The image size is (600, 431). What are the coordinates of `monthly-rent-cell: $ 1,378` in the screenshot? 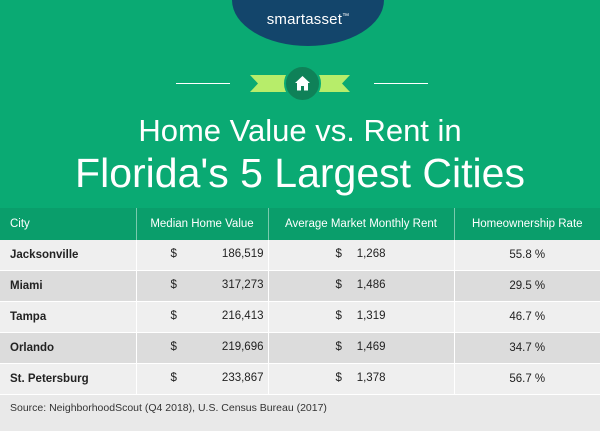 It's located at (361, 379).